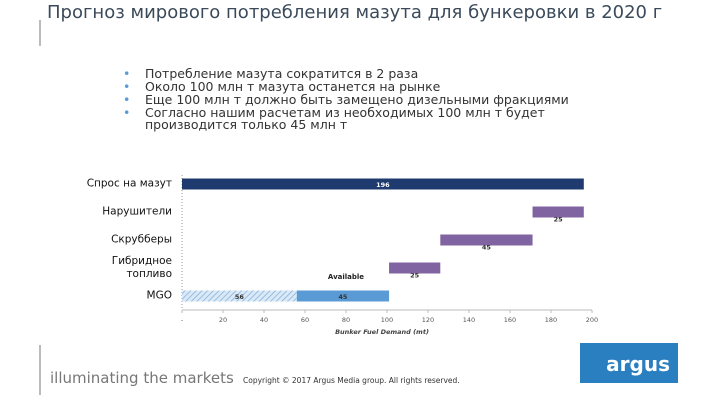 The width and height of the screenshot is (720, 405). I want to click on category-label: Спрос на мазут, so click(129, 183).